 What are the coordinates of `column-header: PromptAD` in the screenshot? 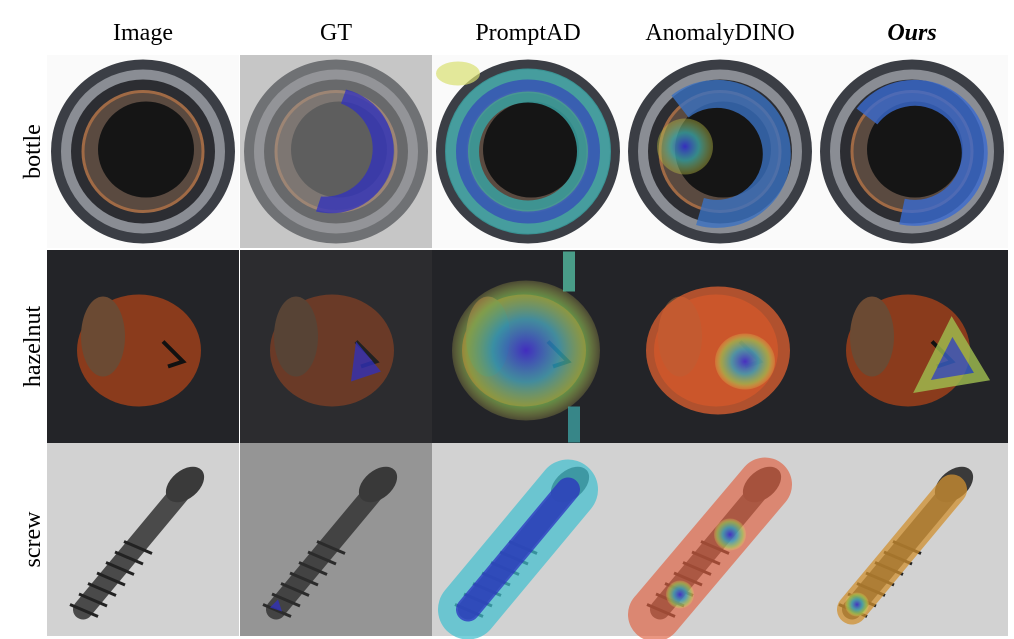 It's located at (527, 33).